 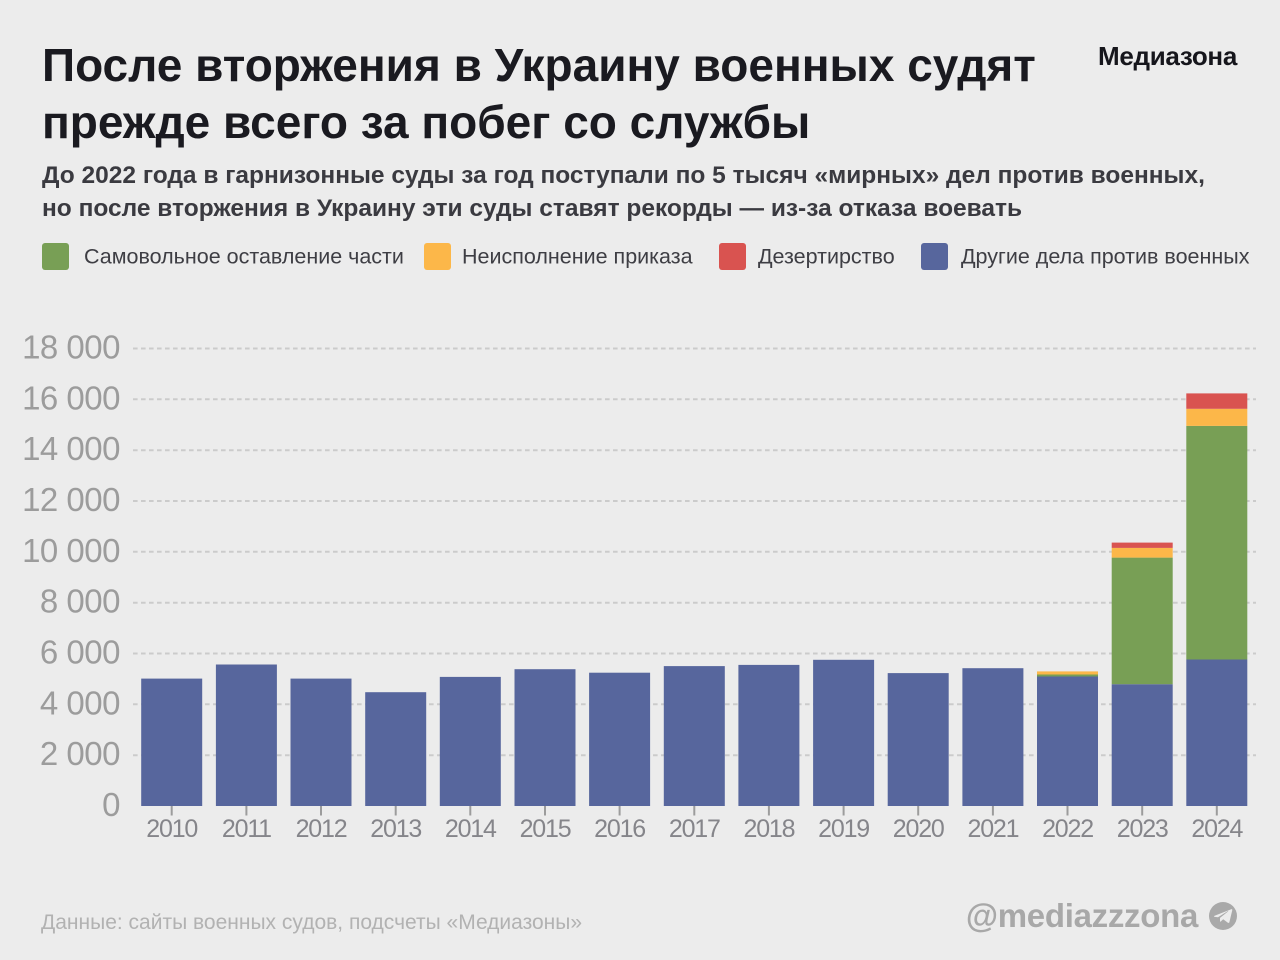 I want to click on svg-text: 10 000, so click(x=71, y=550).